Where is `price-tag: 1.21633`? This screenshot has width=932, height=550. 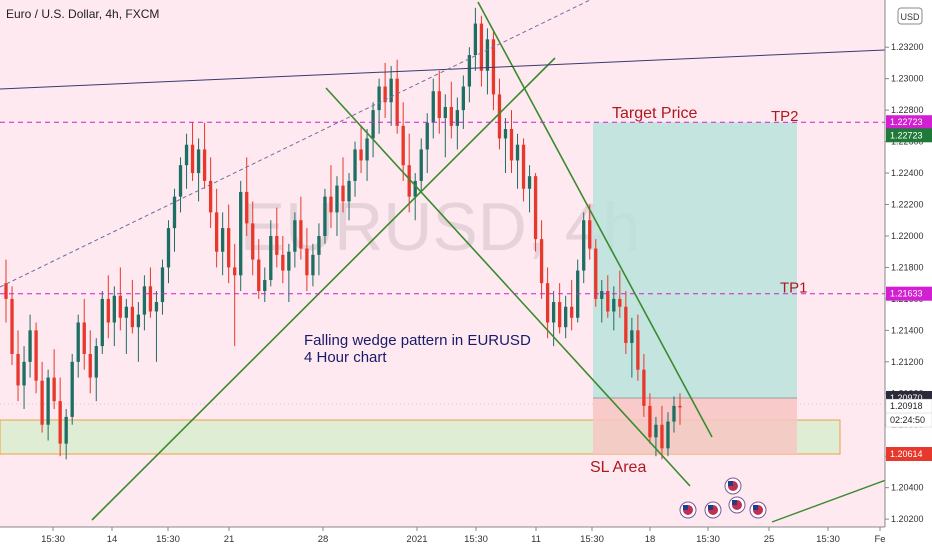 price-tag: 1.21633 is located at coordinates (909, 293).